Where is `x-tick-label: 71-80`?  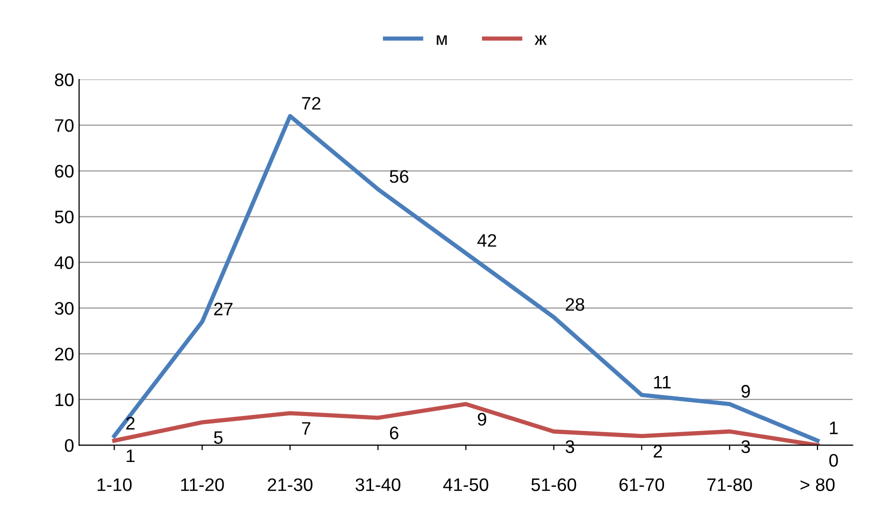 x-tick-label: 71-80 is located at coordinates (729, 485).